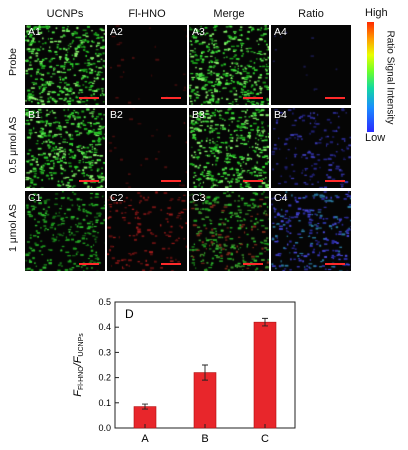 Image resolution: width=408 pixels, height=450 pixels. What do you see at coordinates (265, 322) in the screenshot?
I see `error-bar-c` at bounding box center [265, 322].